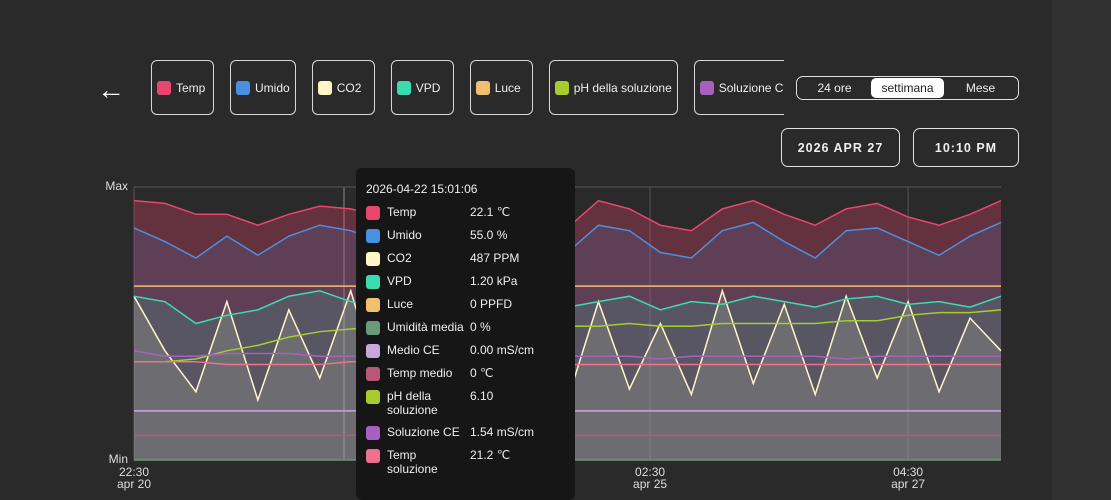 The width and height of the screenshot is (1111, 500). Describe the element at coordinates (980, 88) in the screenshot. I see `range-tab: Mese` at that location.